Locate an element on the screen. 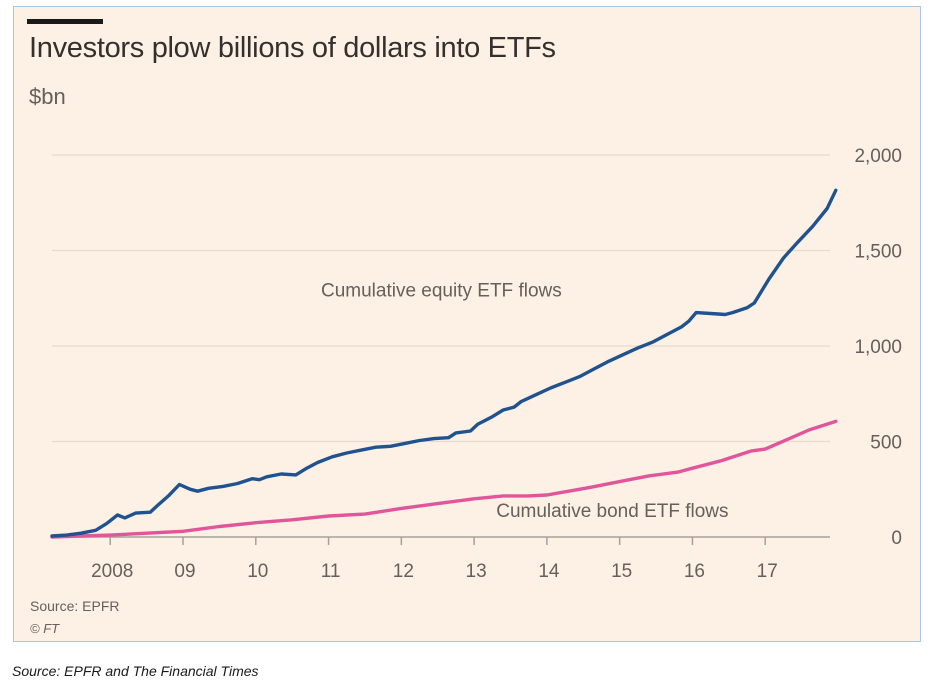  image-caption: Source: EPFR and The Financial Times is located at coordinates (135, 671).